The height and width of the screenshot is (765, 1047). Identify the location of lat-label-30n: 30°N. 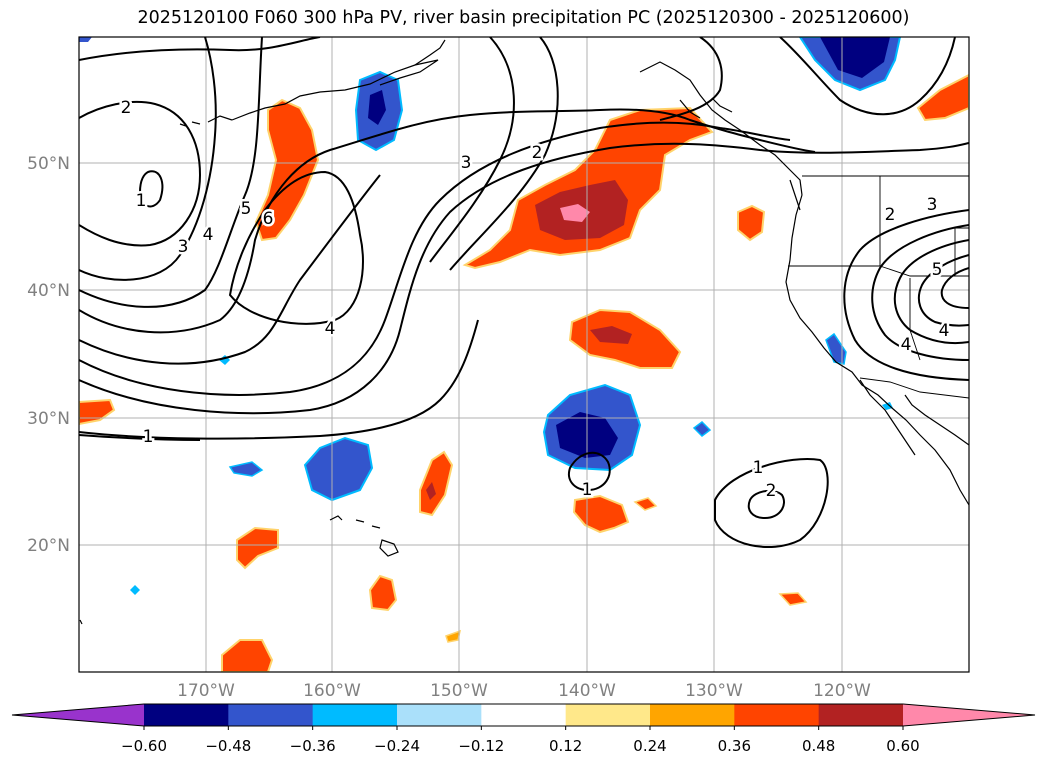
(48, 419).